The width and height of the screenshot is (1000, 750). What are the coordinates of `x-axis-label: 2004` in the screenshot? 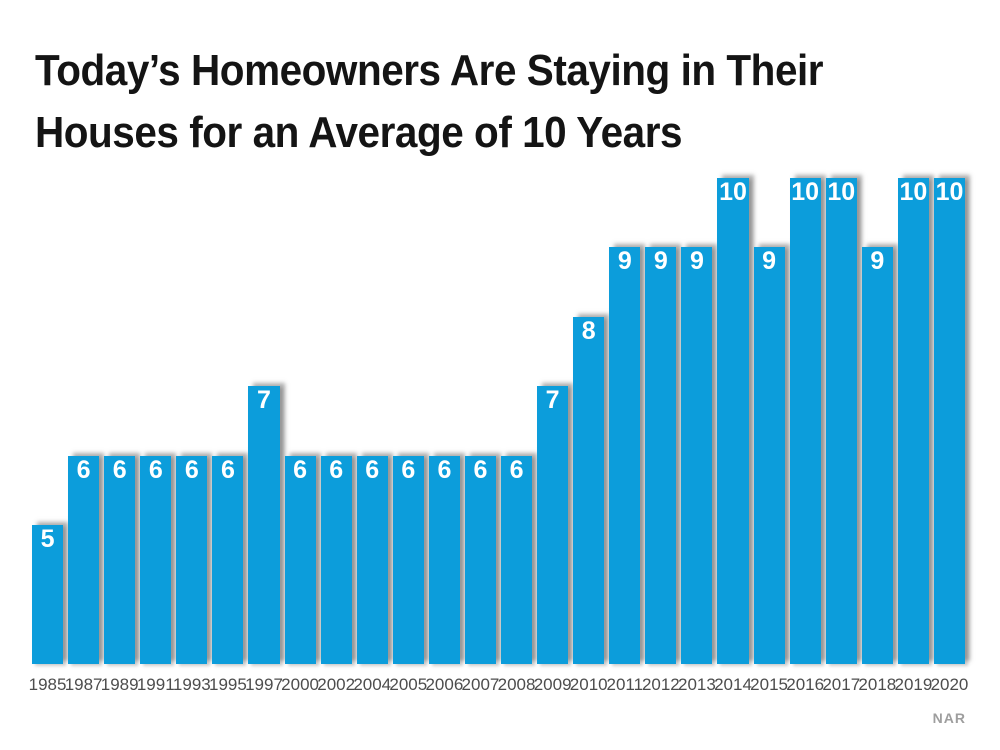 It's located at (372, 684).